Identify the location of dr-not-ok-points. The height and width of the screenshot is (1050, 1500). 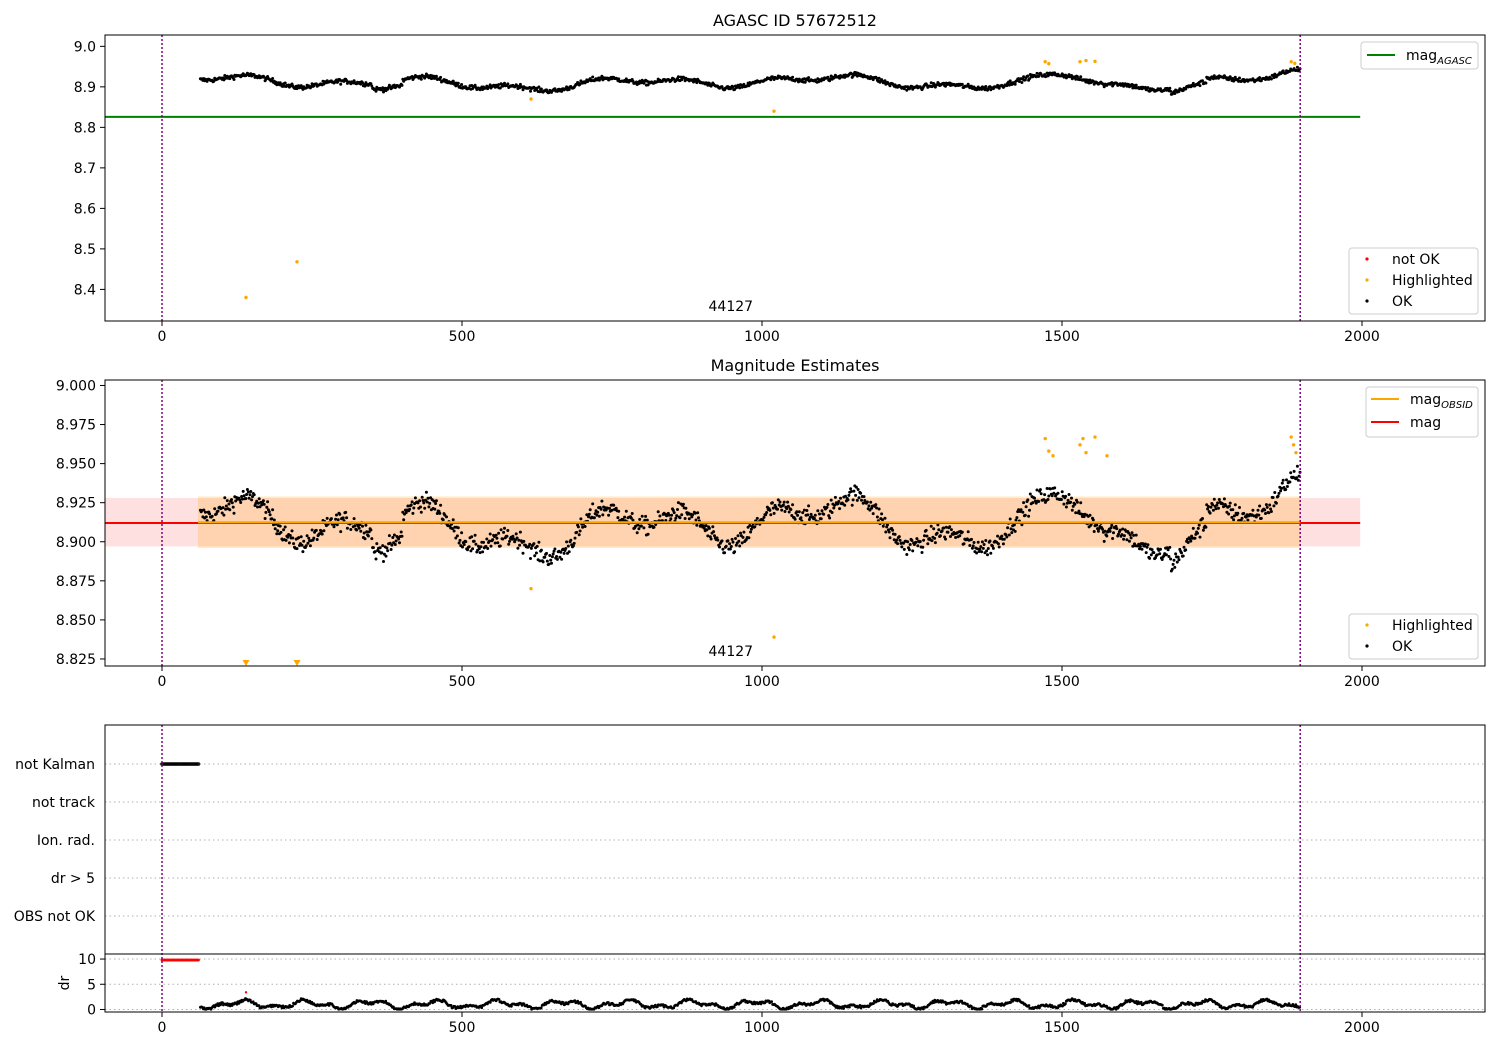
(204, 976).